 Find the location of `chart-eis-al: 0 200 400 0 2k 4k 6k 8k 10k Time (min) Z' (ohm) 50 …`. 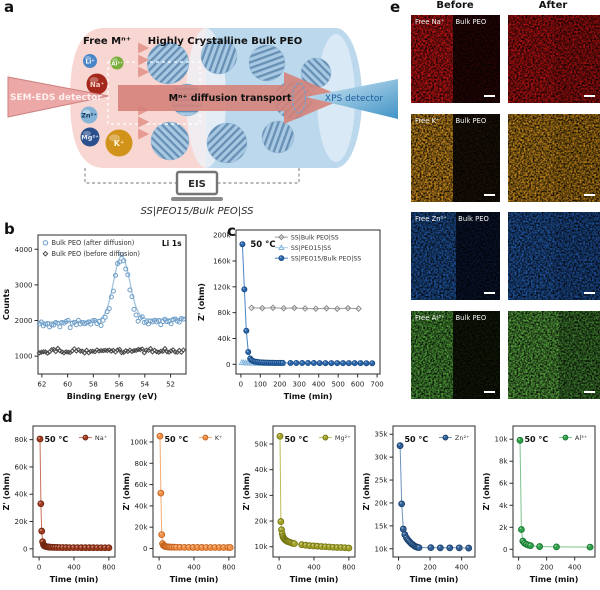

chart-eis-al: 0 200 400 0 2k 4k 6k 8k 10k Time (min) Z' (ohm) 50 … is located at coordinates (540, 502).